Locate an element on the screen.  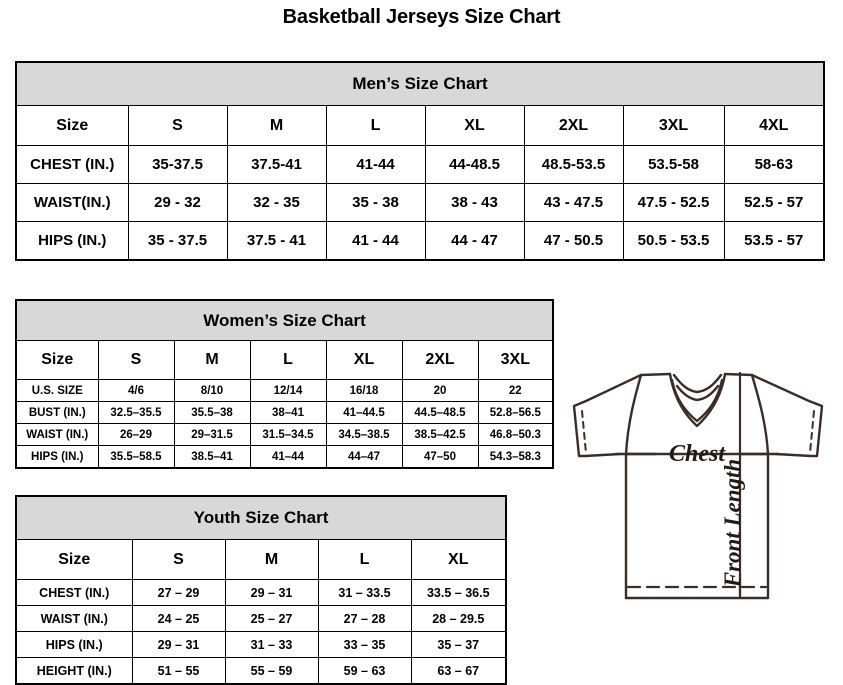
womens-corner-label: Size is located at coordinates (57, 360).